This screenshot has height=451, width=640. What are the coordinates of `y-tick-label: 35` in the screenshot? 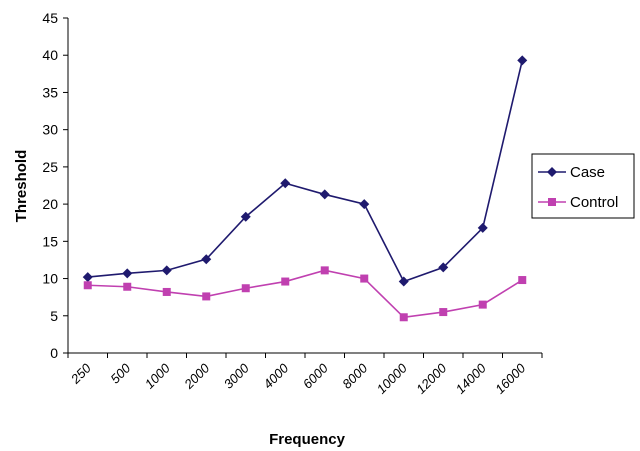 It's located at (50, 92).